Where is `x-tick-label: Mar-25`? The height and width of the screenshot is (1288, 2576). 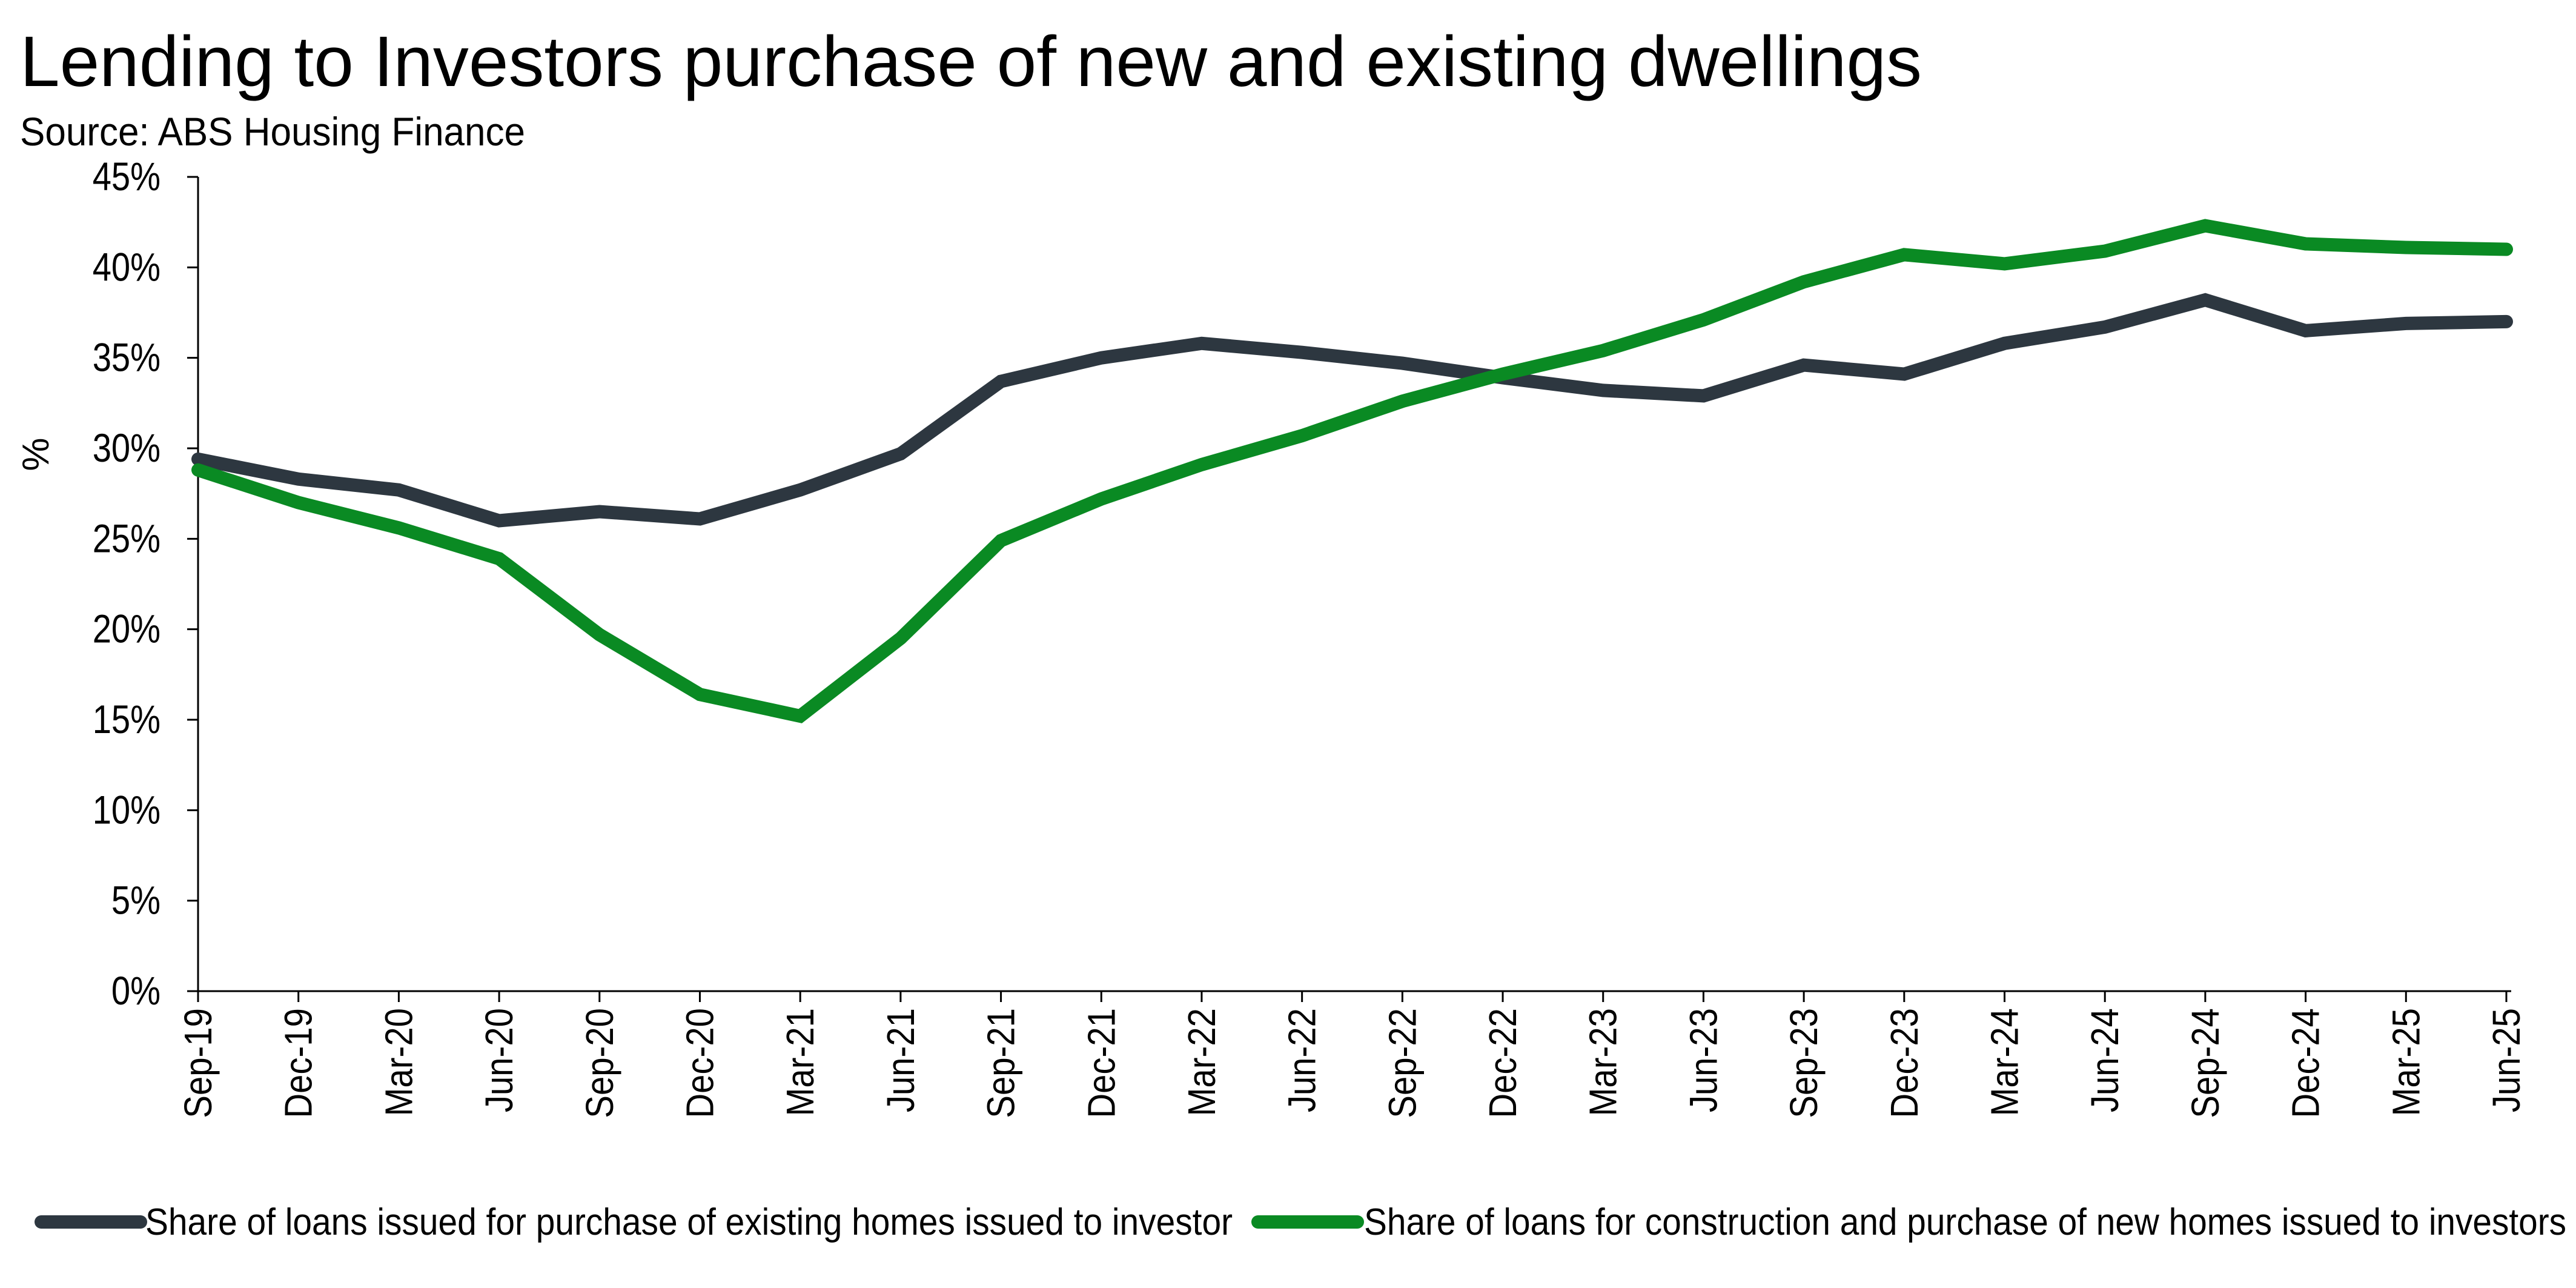 x-tick-label: Mar-25 is located at coordinates (2406, 1062).